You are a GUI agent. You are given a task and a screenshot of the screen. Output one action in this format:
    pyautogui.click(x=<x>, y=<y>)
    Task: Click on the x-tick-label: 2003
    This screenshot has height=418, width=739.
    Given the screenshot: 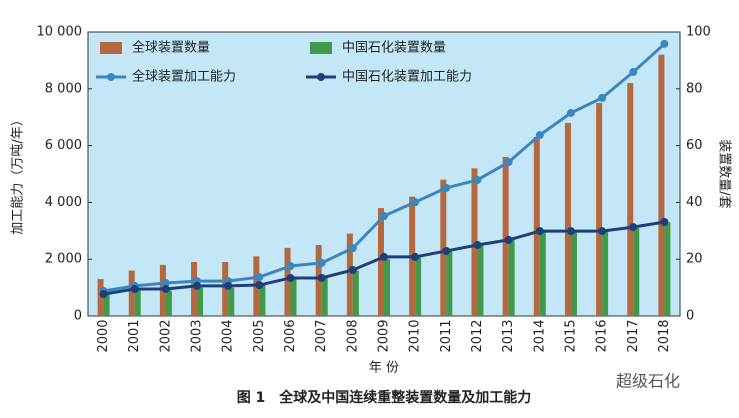 What is the action you would take?
    pyautogui.click(x=197, y=335)
    